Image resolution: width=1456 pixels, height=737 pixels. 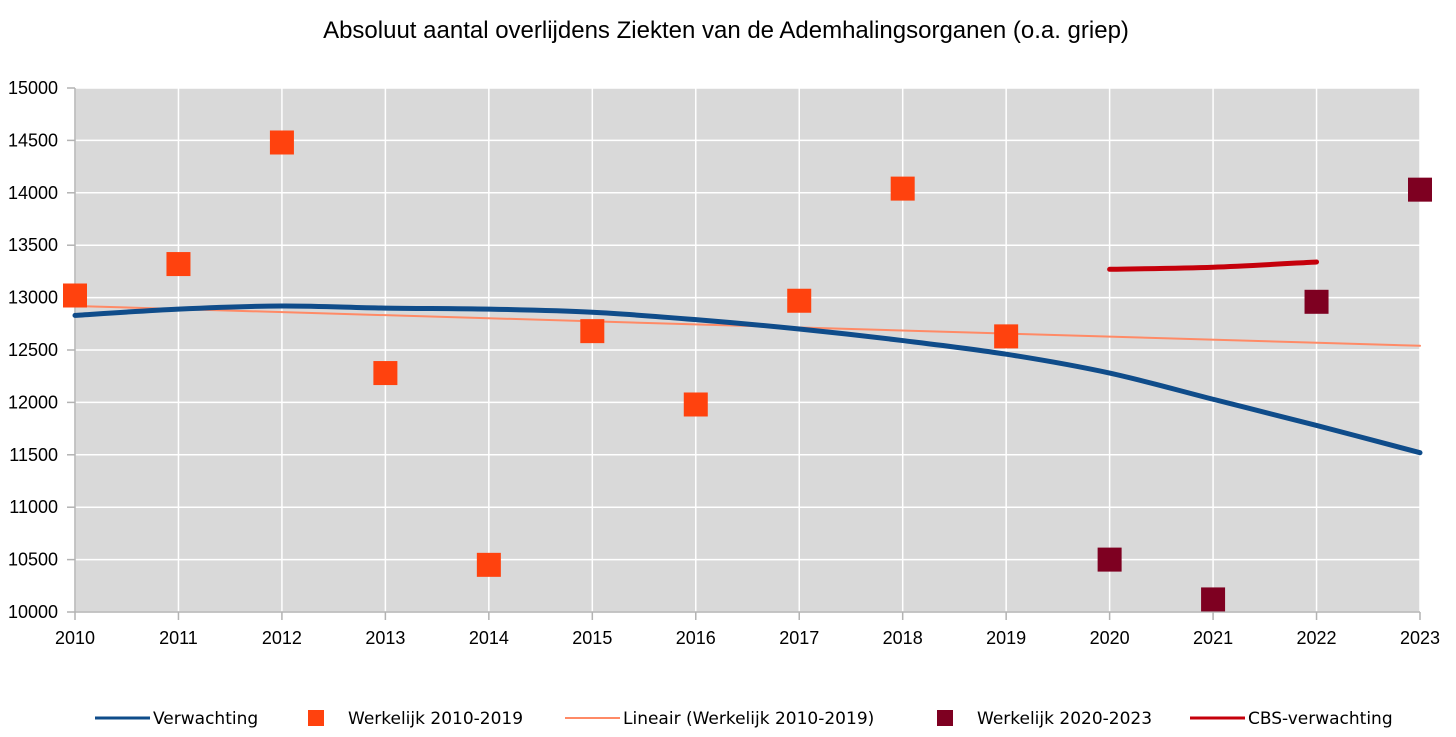 I want to click on legend-item: Verwachting, so click(x=176, y=719).